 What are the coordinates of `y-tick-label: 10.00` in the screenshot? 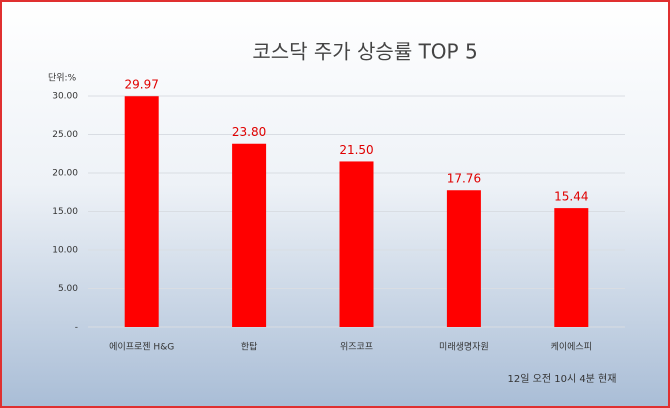 It's located at (65, 251).